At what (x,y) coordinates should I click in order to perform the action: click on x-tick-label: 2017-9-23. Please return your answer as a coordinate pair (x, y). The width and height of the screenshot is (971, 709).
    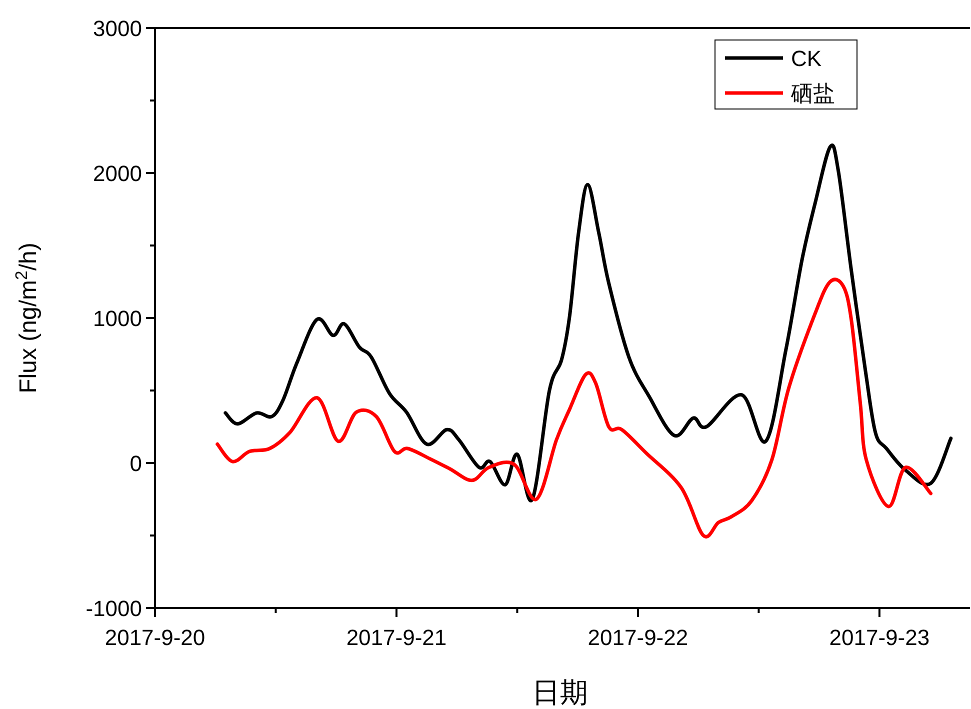
    Looking at the image, I should click on (879, 637).